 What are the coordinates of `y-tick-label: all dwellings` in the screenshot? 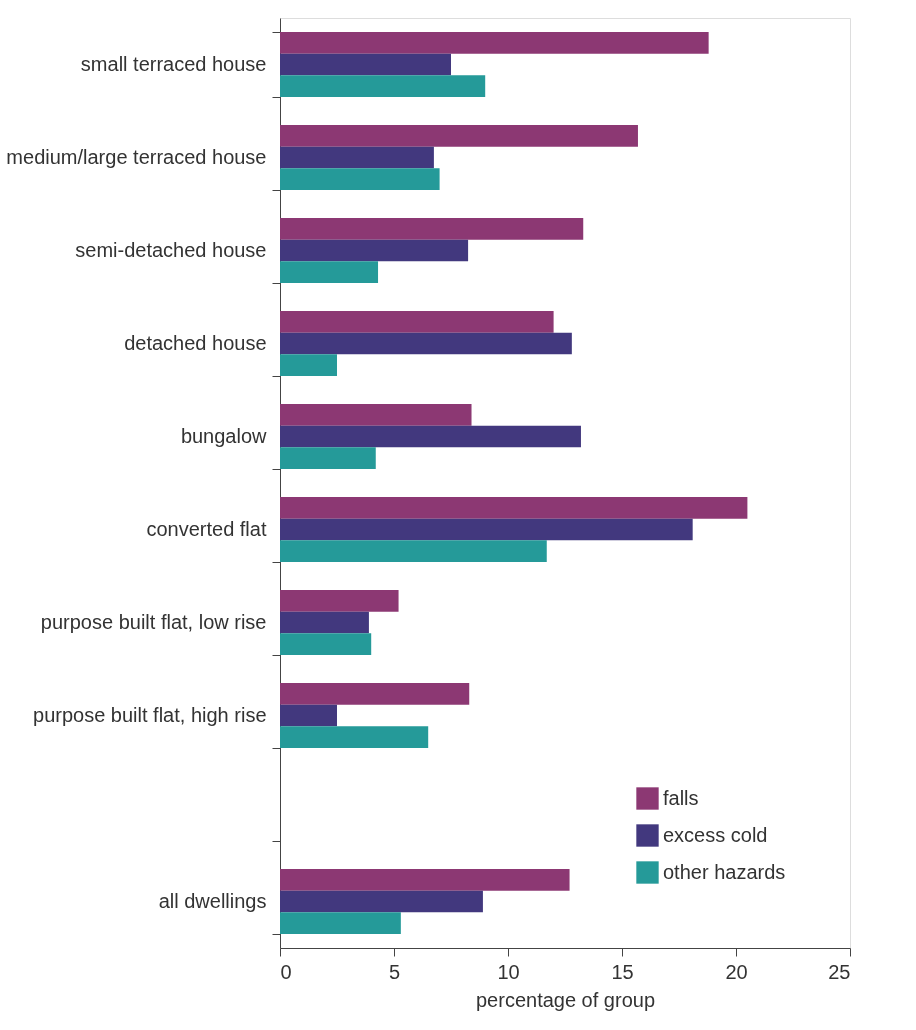 It's located at (212, 901).